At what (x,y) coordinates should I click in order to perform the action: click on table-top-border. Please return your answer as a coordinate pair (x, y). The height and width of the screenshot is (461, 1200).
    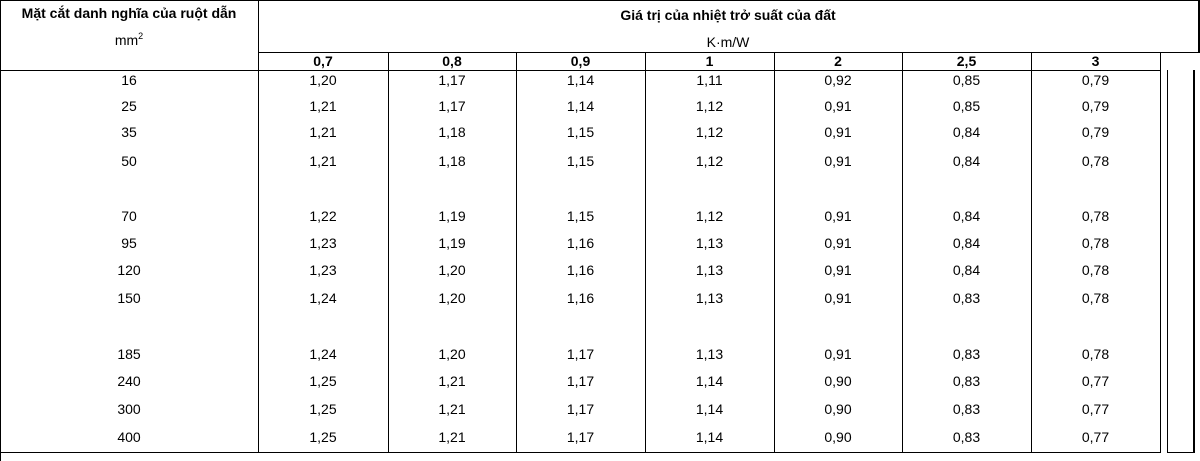
    Looking at the image, I should click on (600, 0).